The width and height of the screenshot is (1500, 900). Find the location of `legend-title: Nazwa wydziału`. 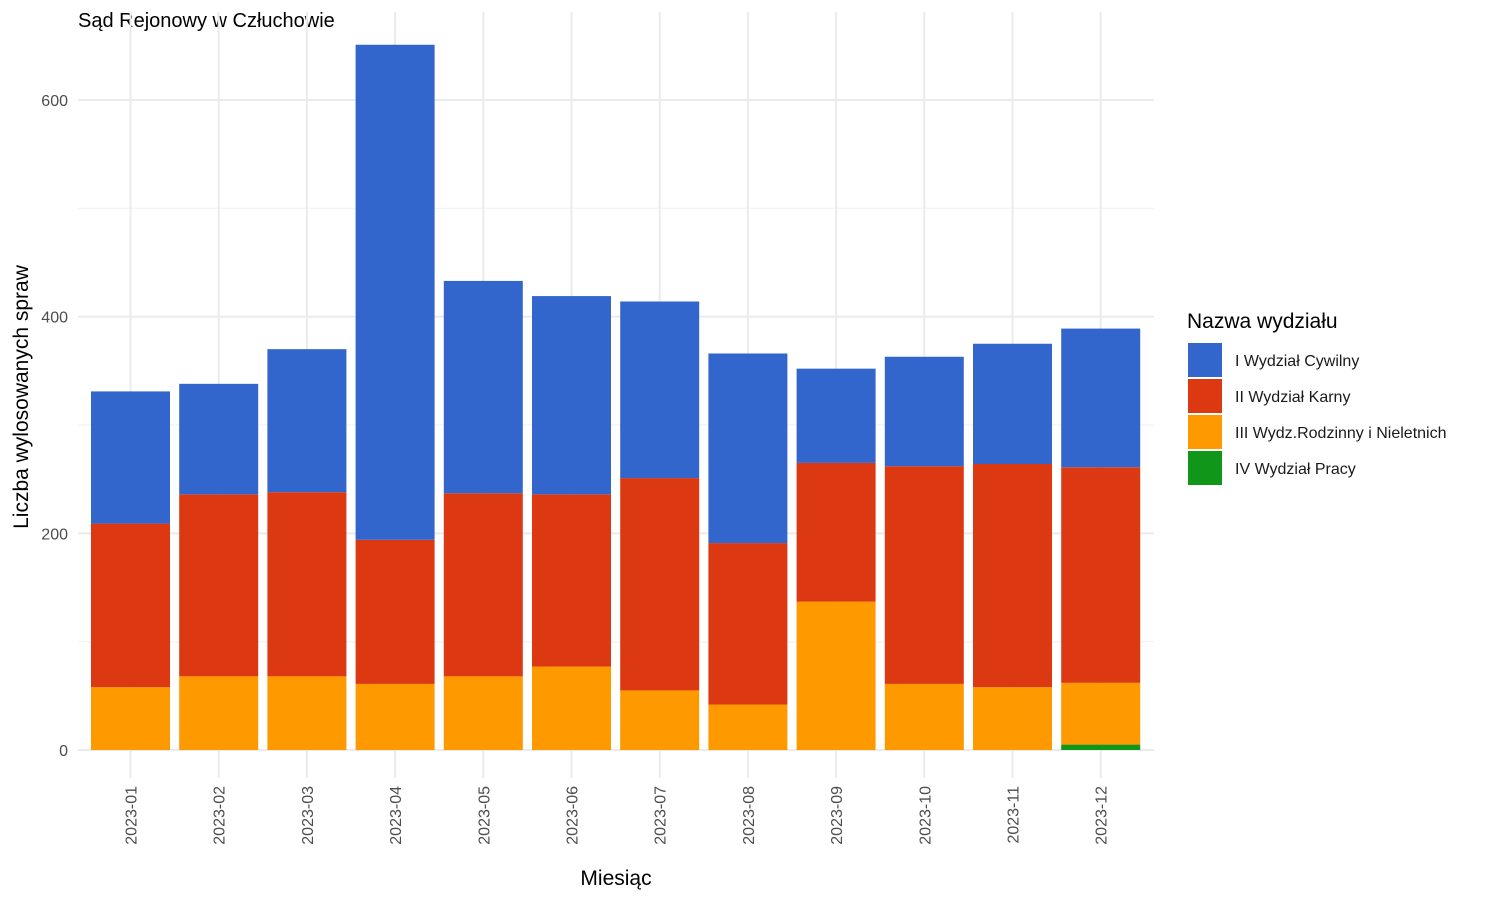

legend-title: Nazwa wydziału is located at coordinates (1262, 321).